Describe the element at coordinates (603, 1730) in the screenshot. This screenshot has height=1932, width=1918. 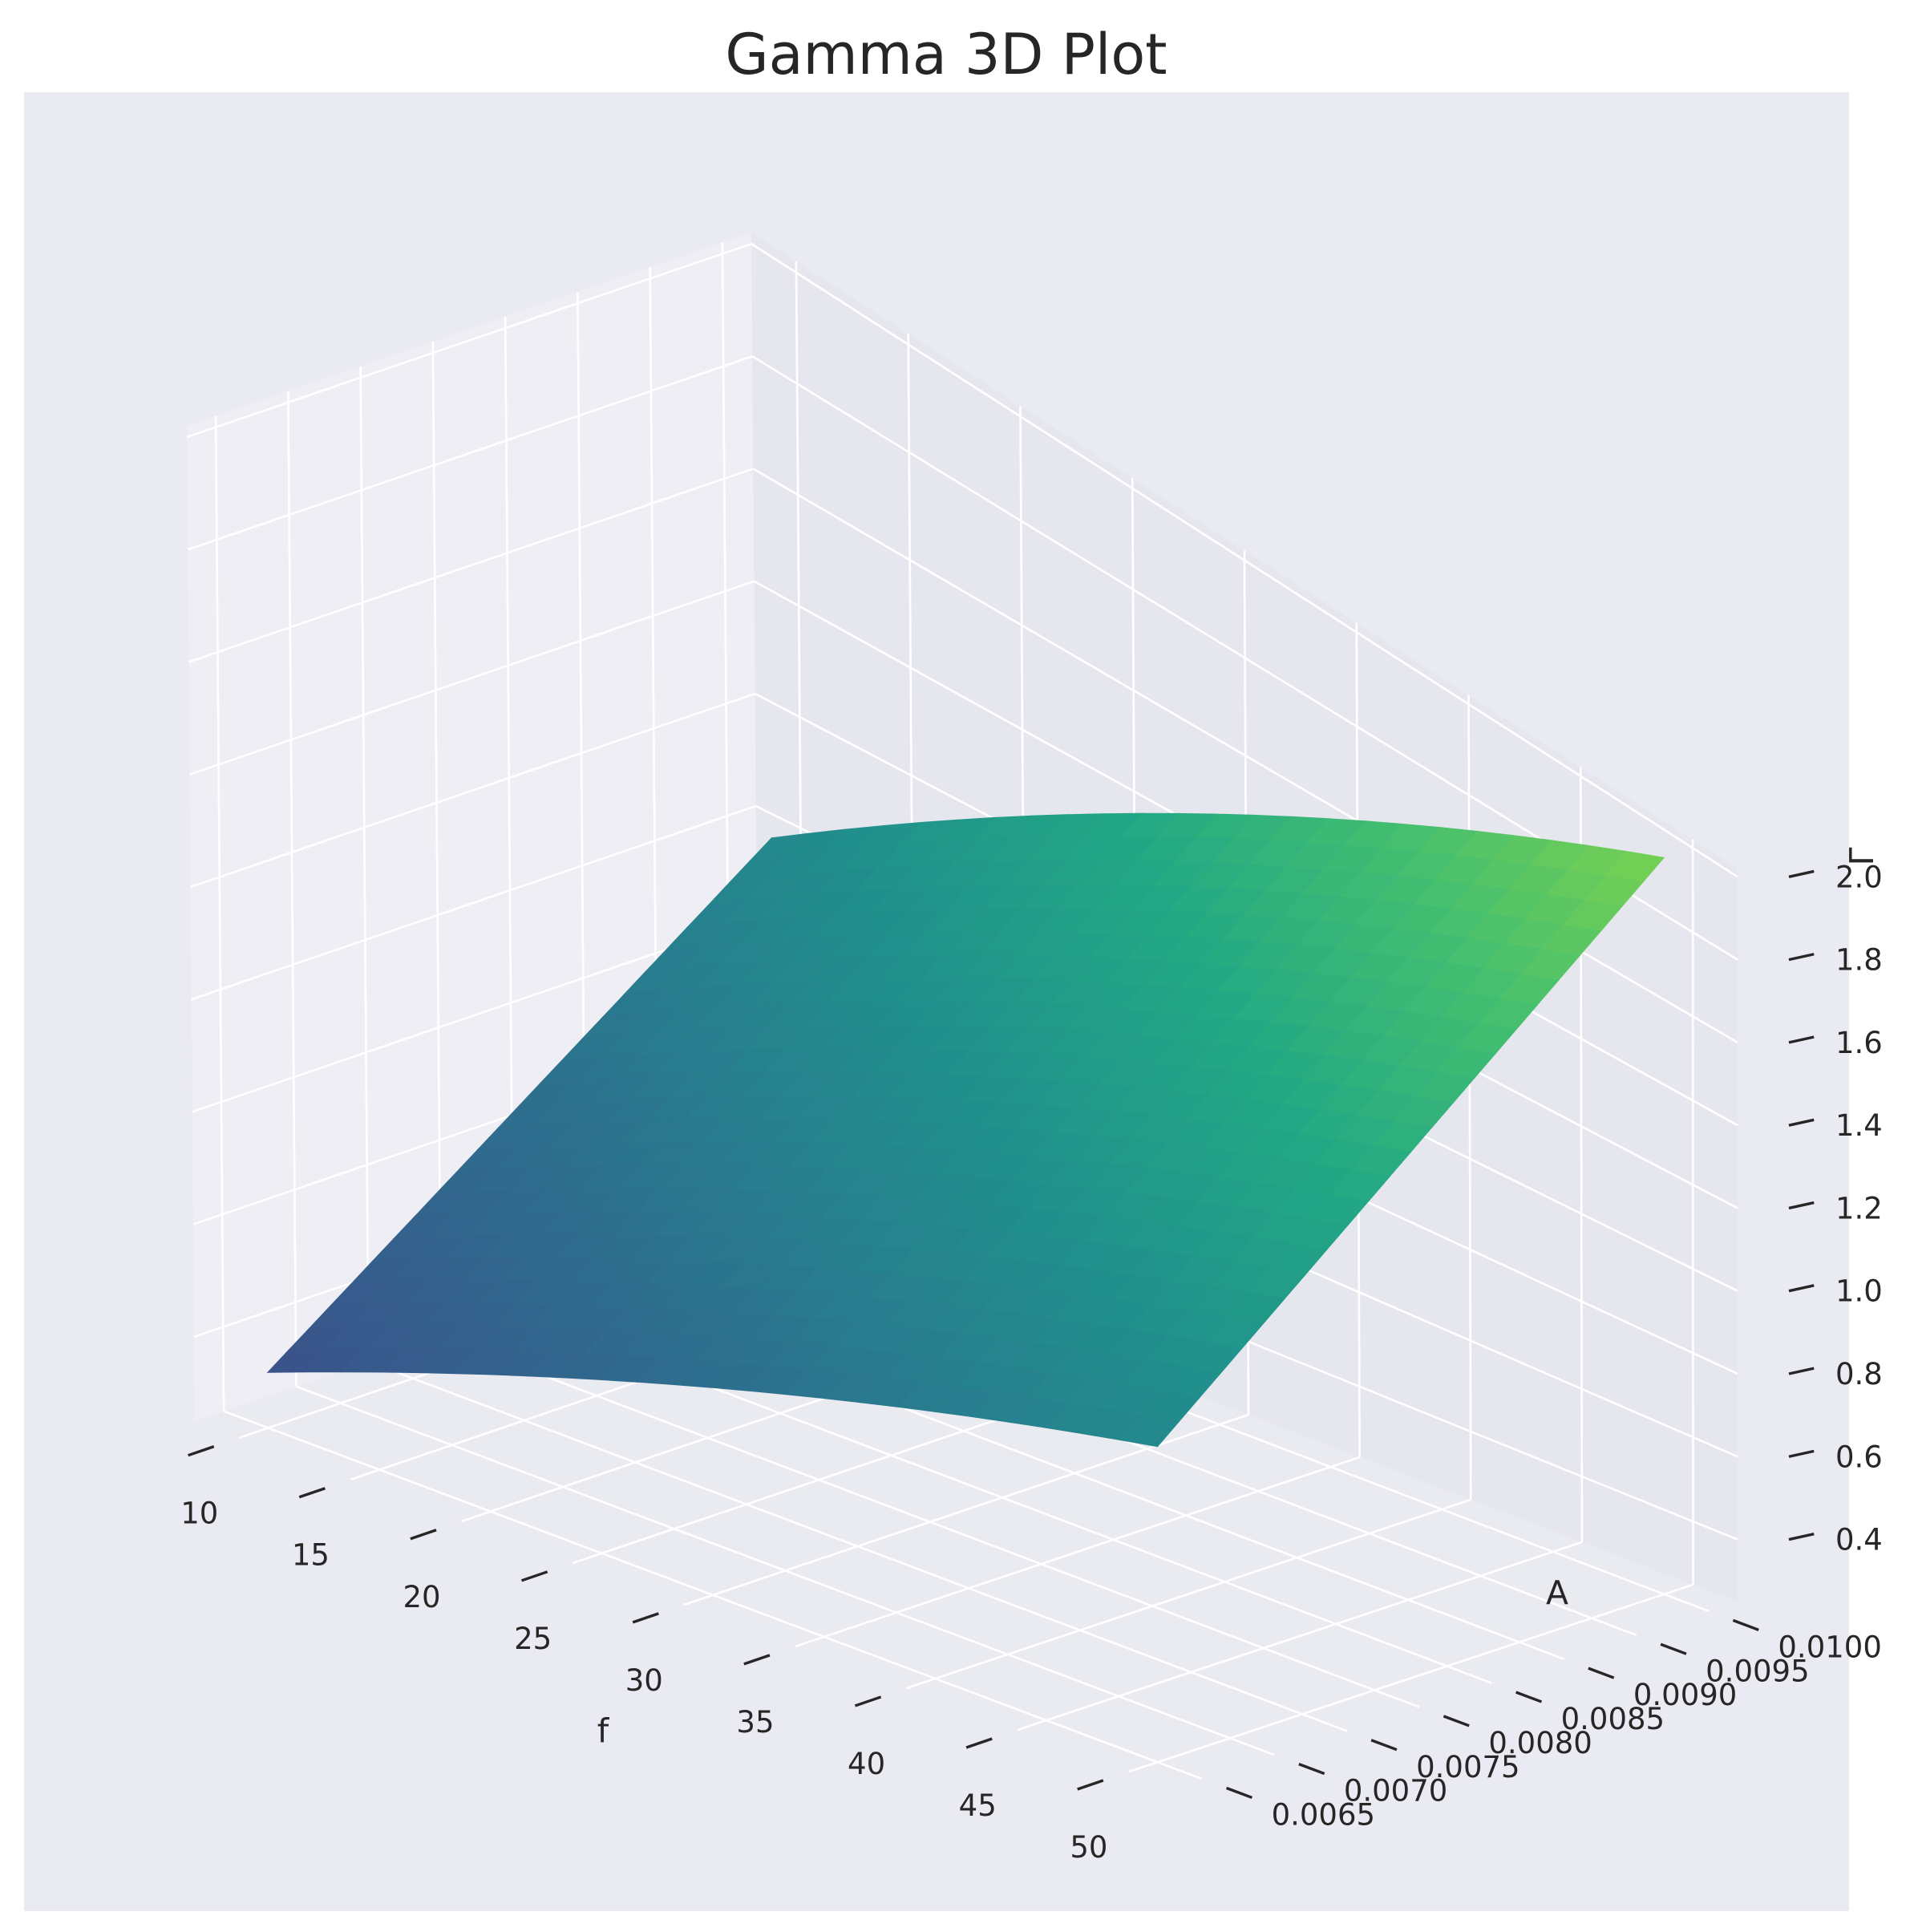
I see `x-axis-label: f` at that location.